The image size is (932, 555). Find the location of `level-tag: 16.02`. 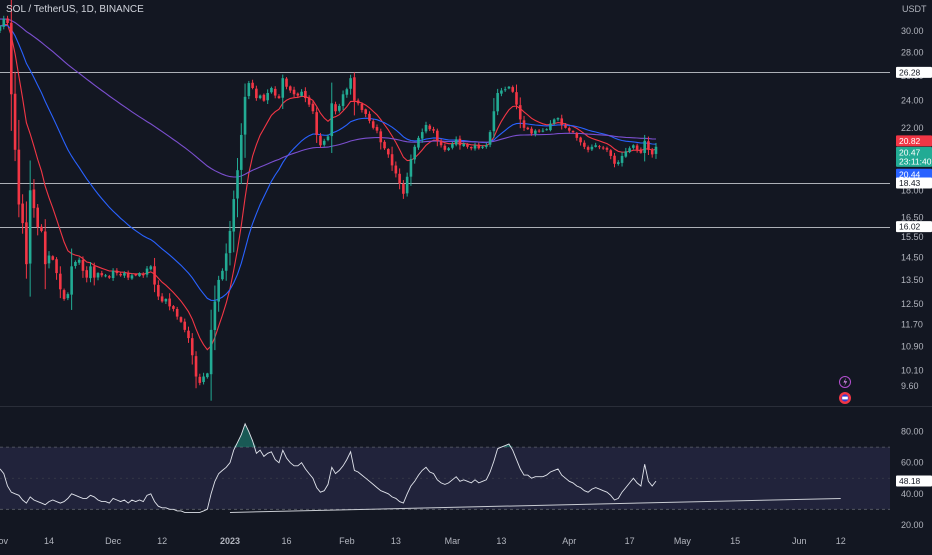

level-tag: 16.02 is located at coordinates (914, 227).